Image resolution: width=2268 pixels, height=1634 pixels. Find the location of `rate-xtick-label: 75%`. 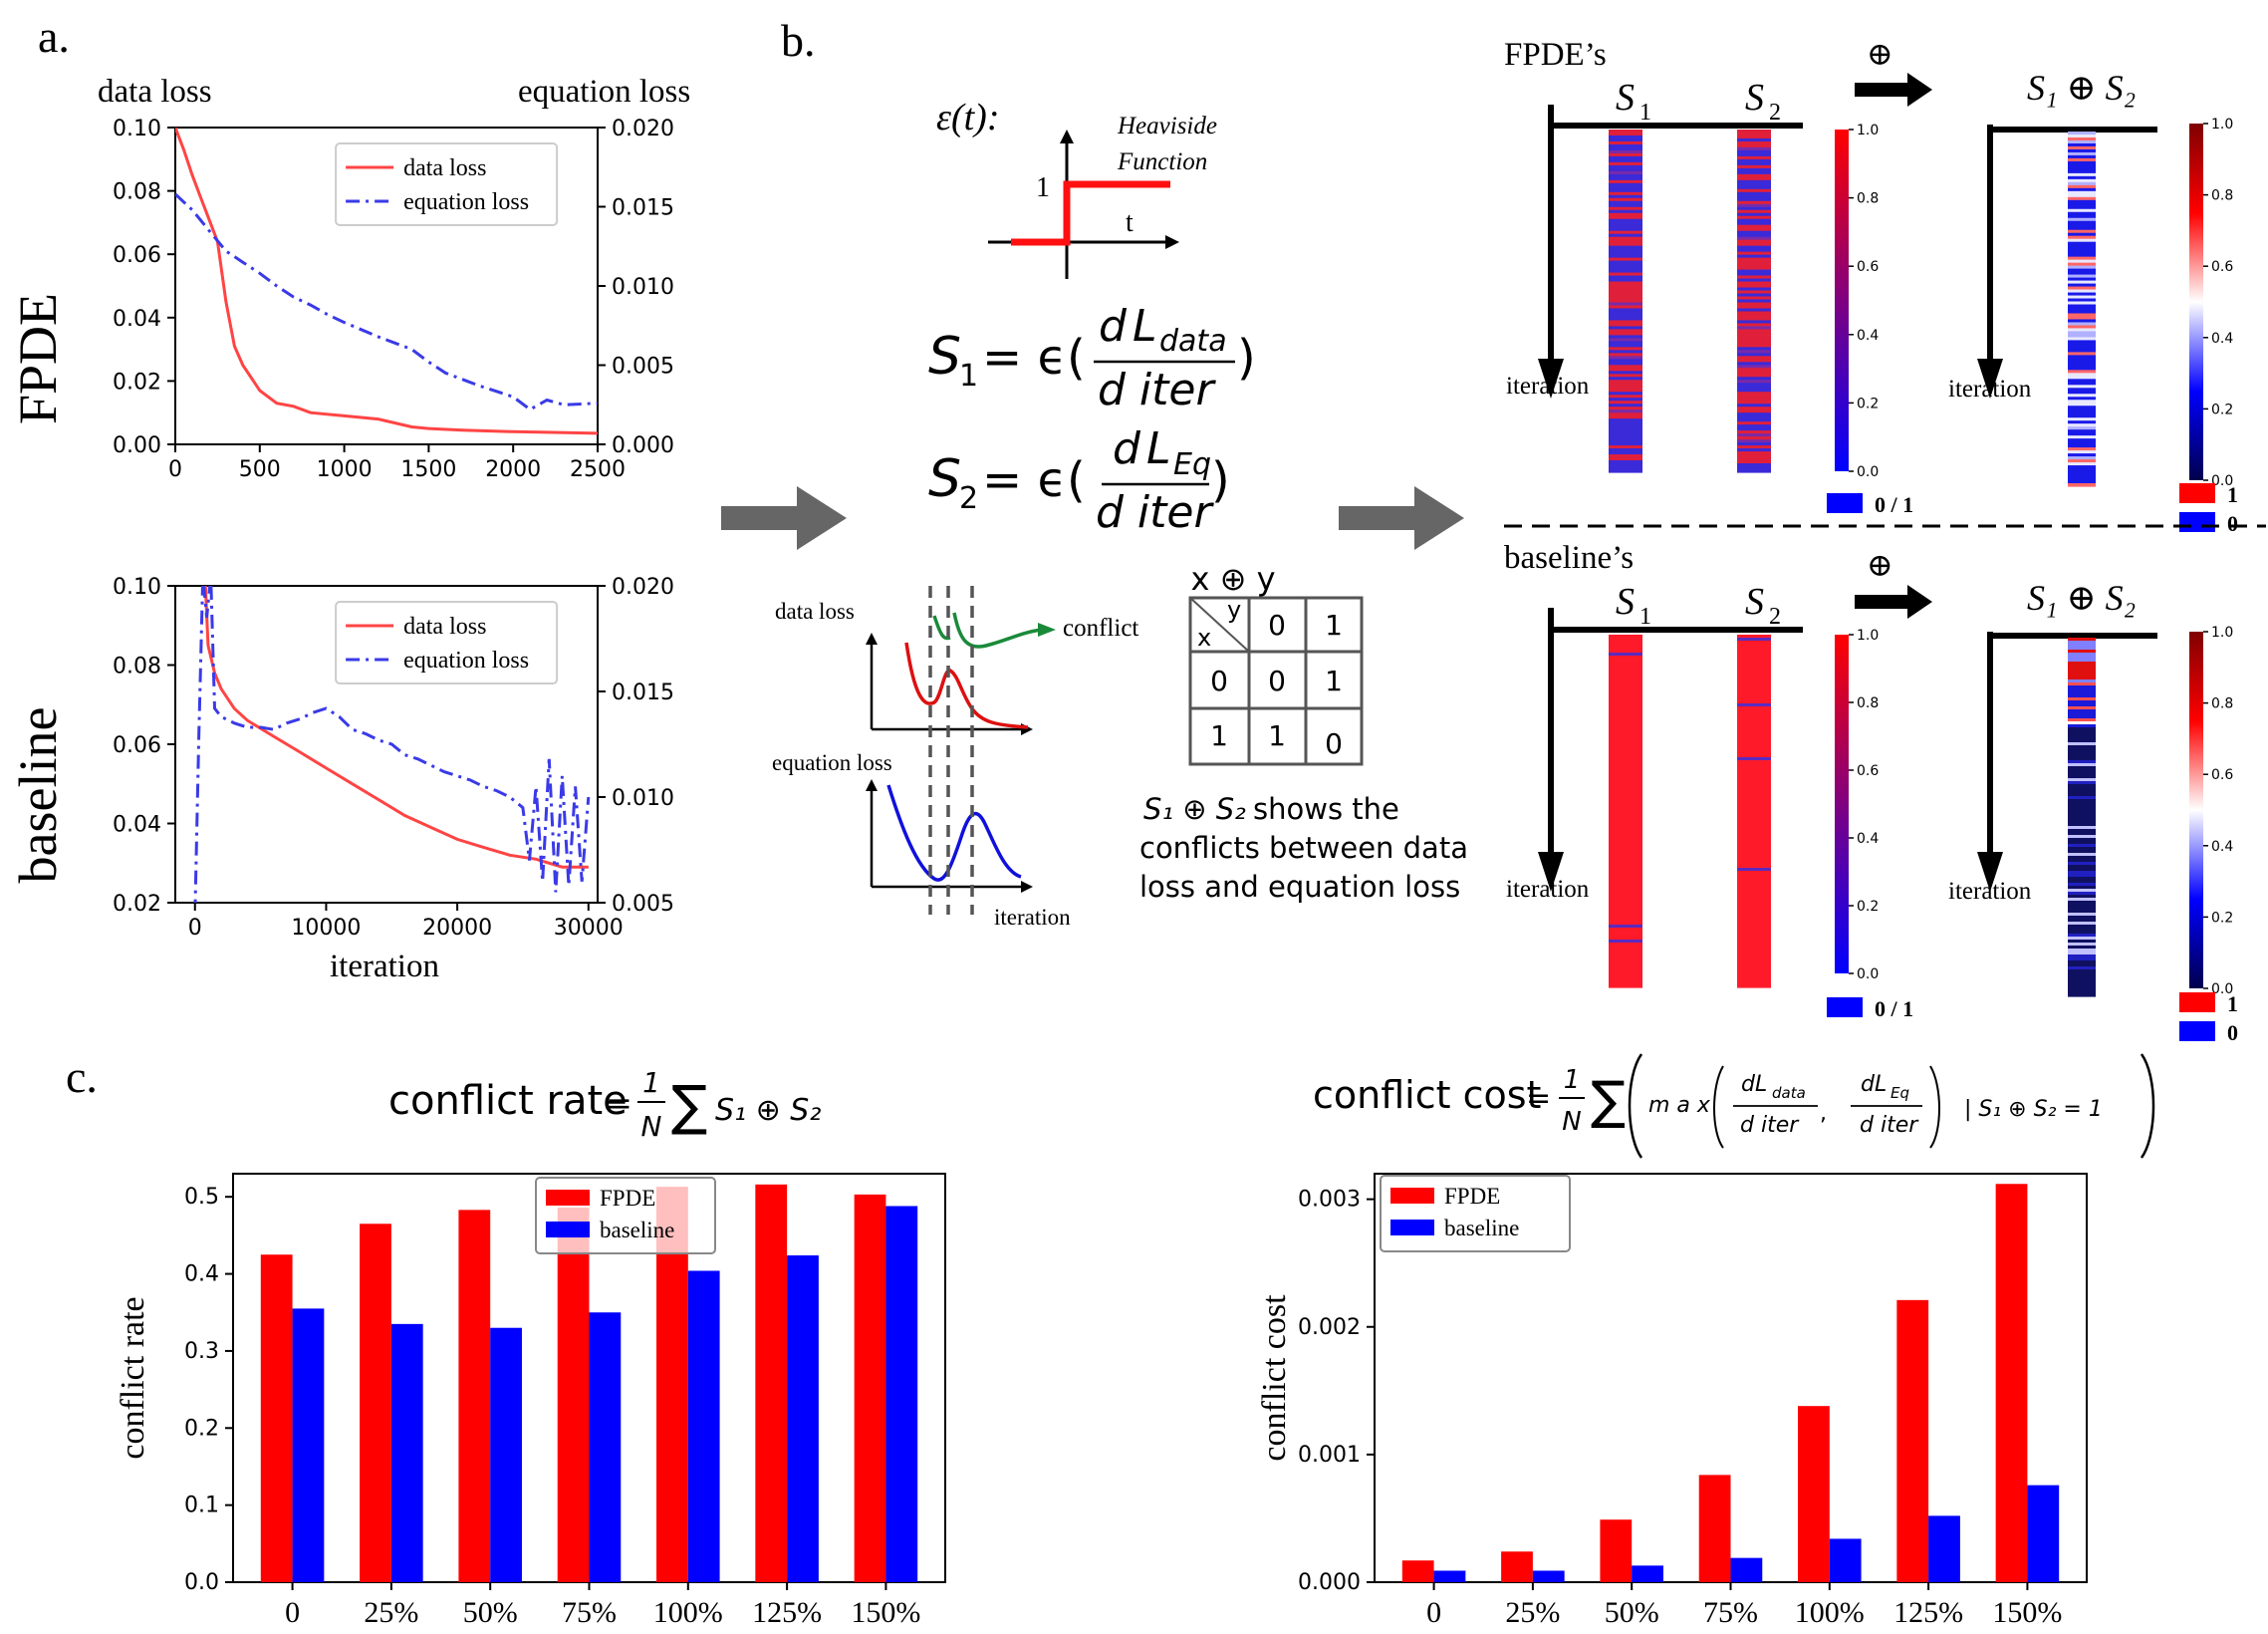

rate-xtick-label: 75% is located at coordinates (589, 1612).